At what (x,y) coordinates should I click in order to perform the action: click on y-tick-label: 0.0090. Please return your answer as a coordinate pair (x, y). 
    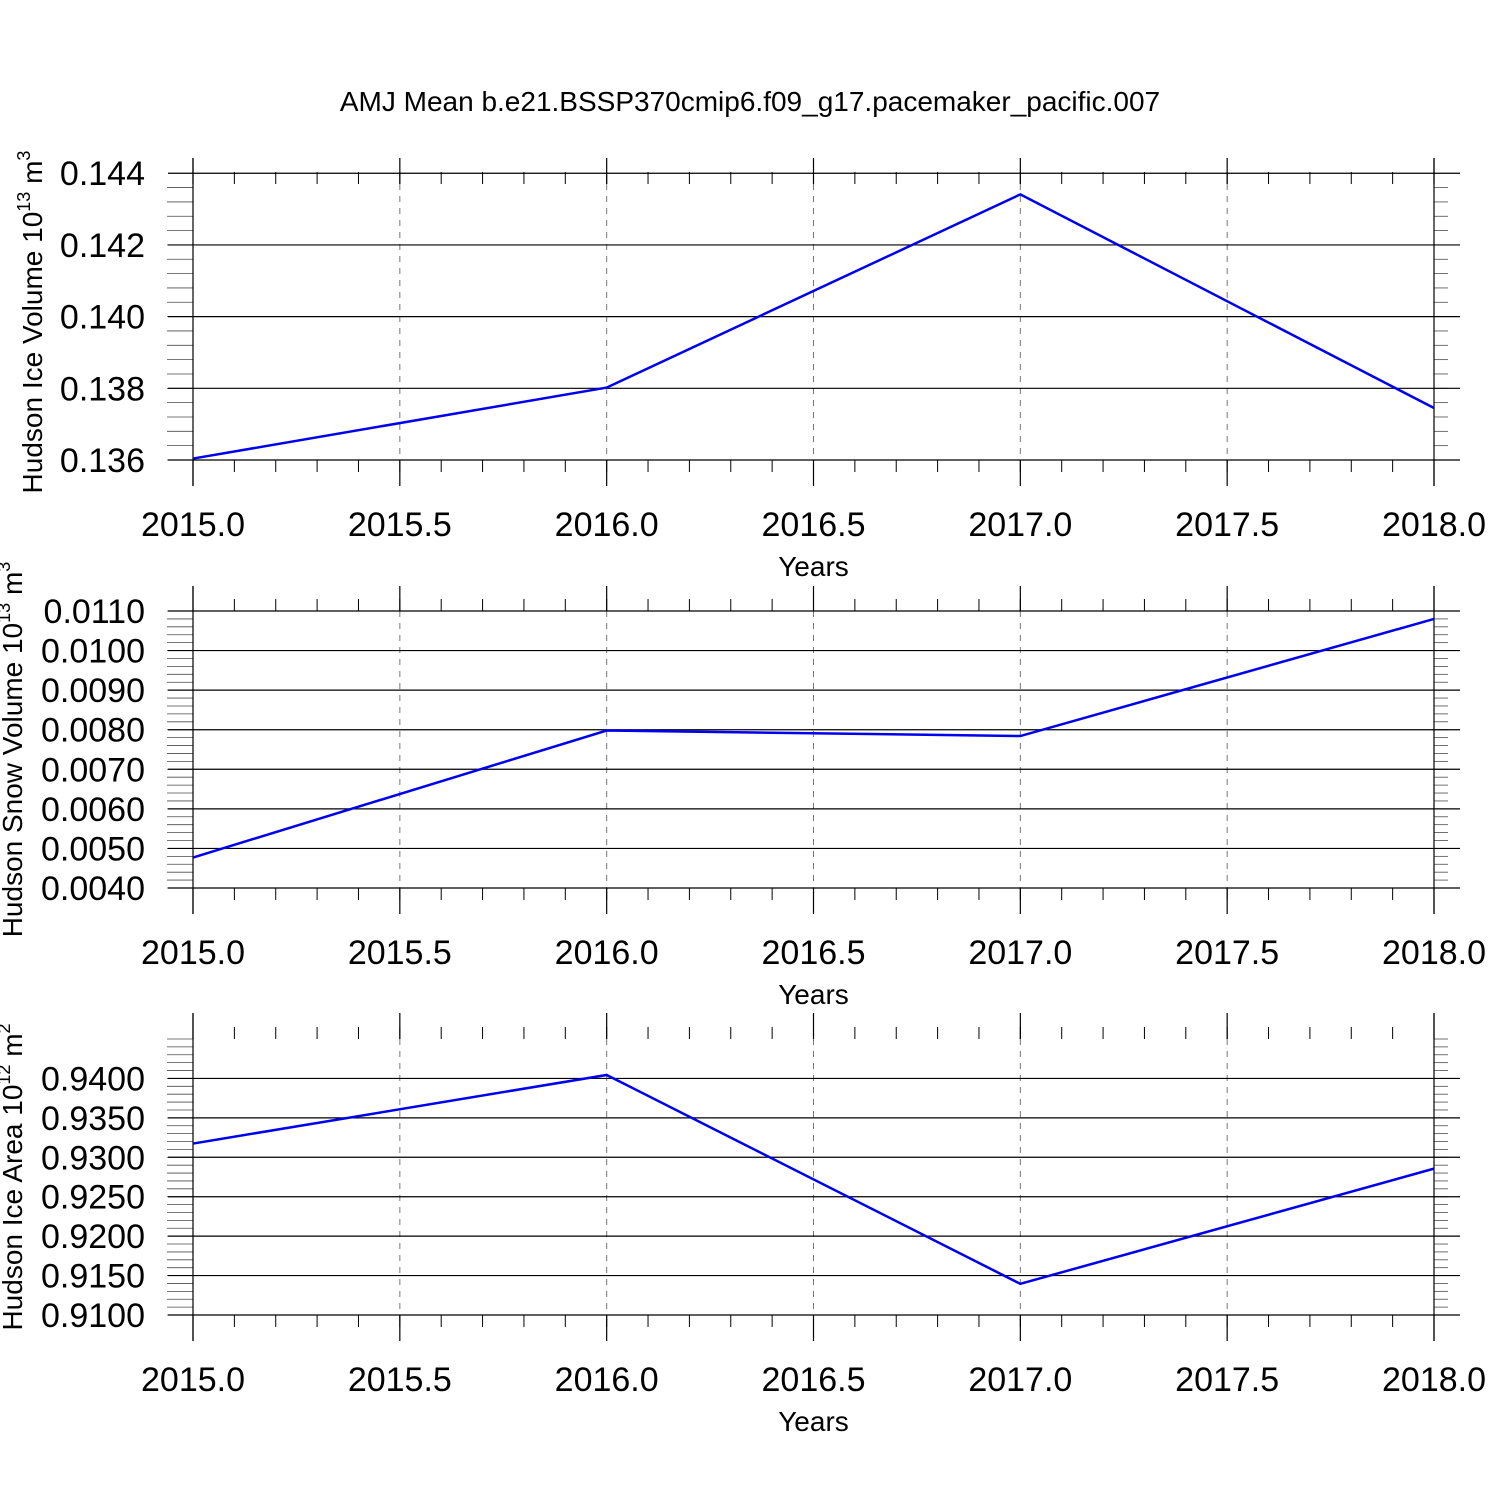
    Looking at the image, I should click on (93, 691).